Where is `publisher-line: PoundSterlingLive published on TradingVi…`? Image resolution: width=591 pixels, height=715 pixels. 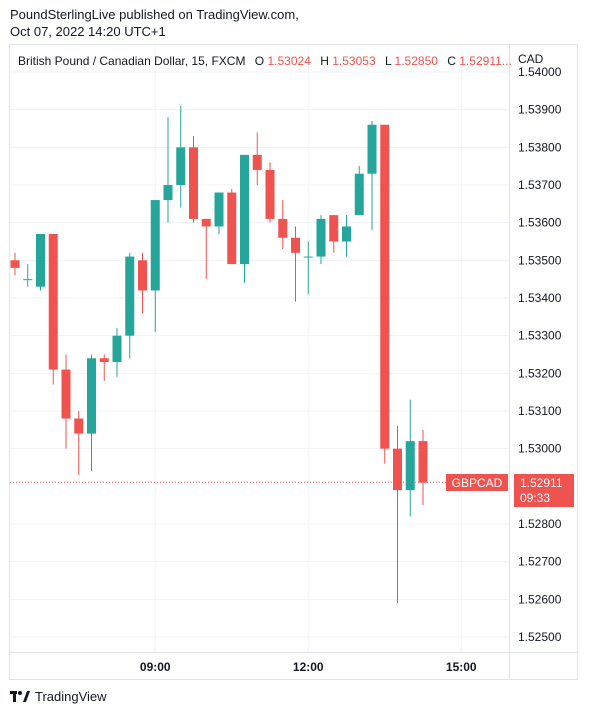
publisher-line: PoundSterlingLive published on TradingVi… is located at coordinates (154, 14).